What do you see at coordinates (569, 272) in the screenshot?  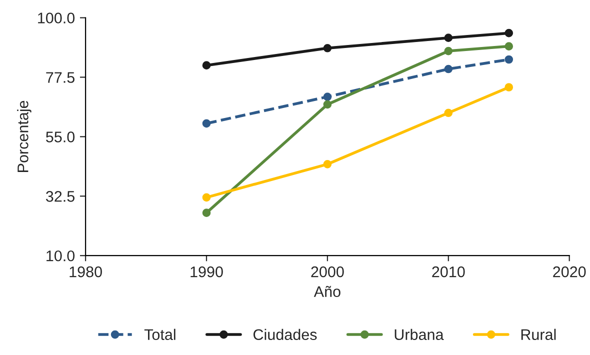 I see `x-tick-label: 2020` at bounding box center [569, 272].